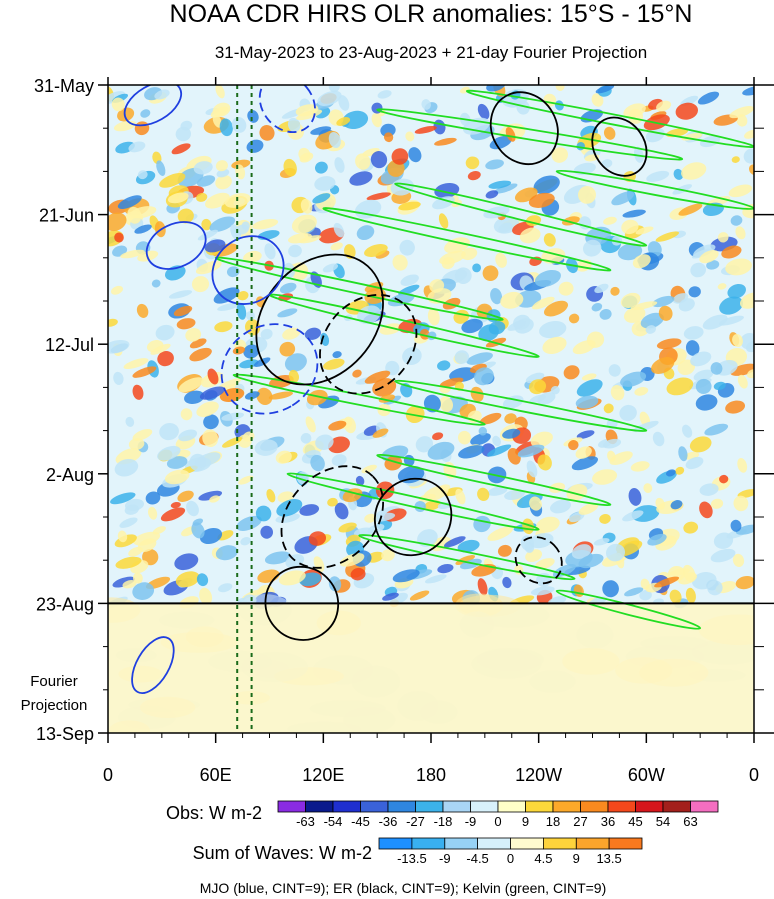 This screenshot has height=899, width=774. Describe the element at coordinates (543, 858) in the screenshot. I see `colorbar-label: 4.5` at that location.